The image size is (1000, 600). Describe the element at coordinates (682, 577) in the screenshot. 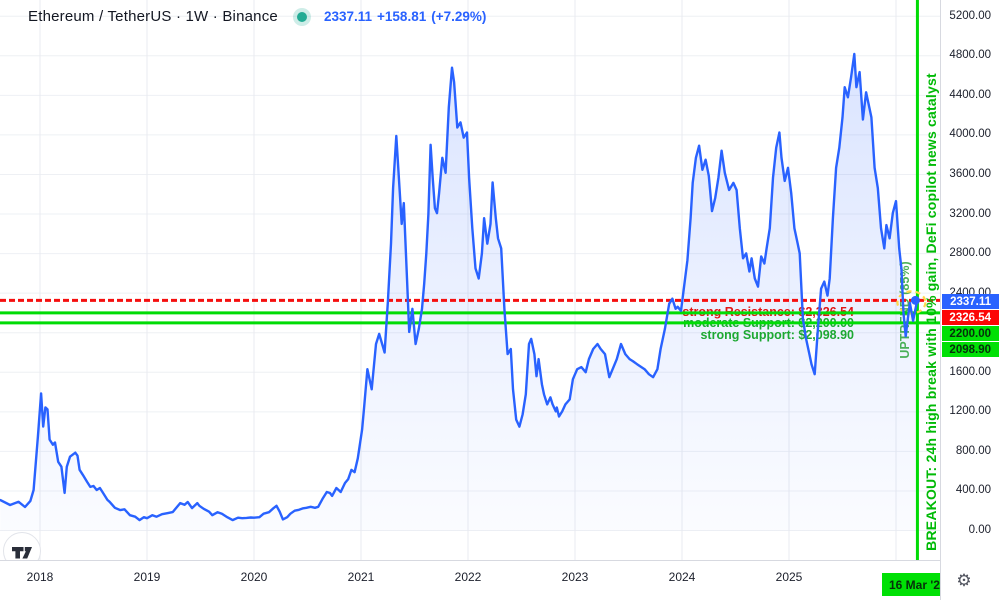

I see `year-tick-label: 2024` at that location.